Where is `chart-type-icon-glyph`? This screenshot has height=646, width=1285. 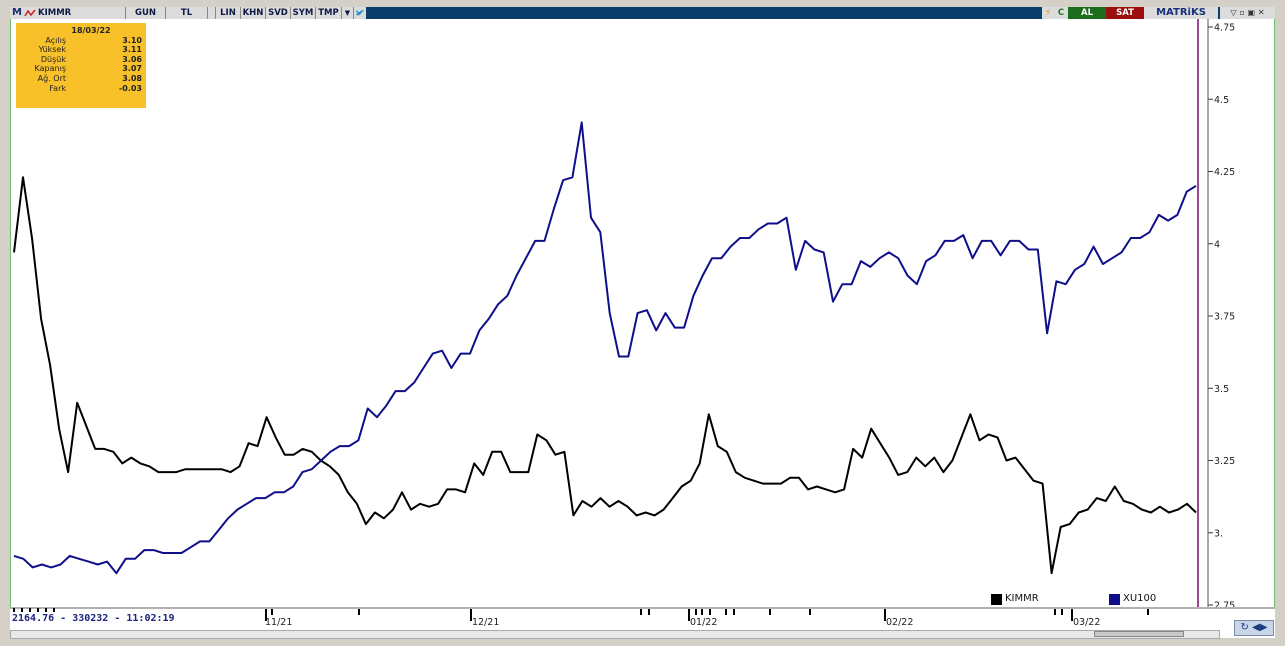
chart-type-icon-glyph is located at coordinates (30, 13).